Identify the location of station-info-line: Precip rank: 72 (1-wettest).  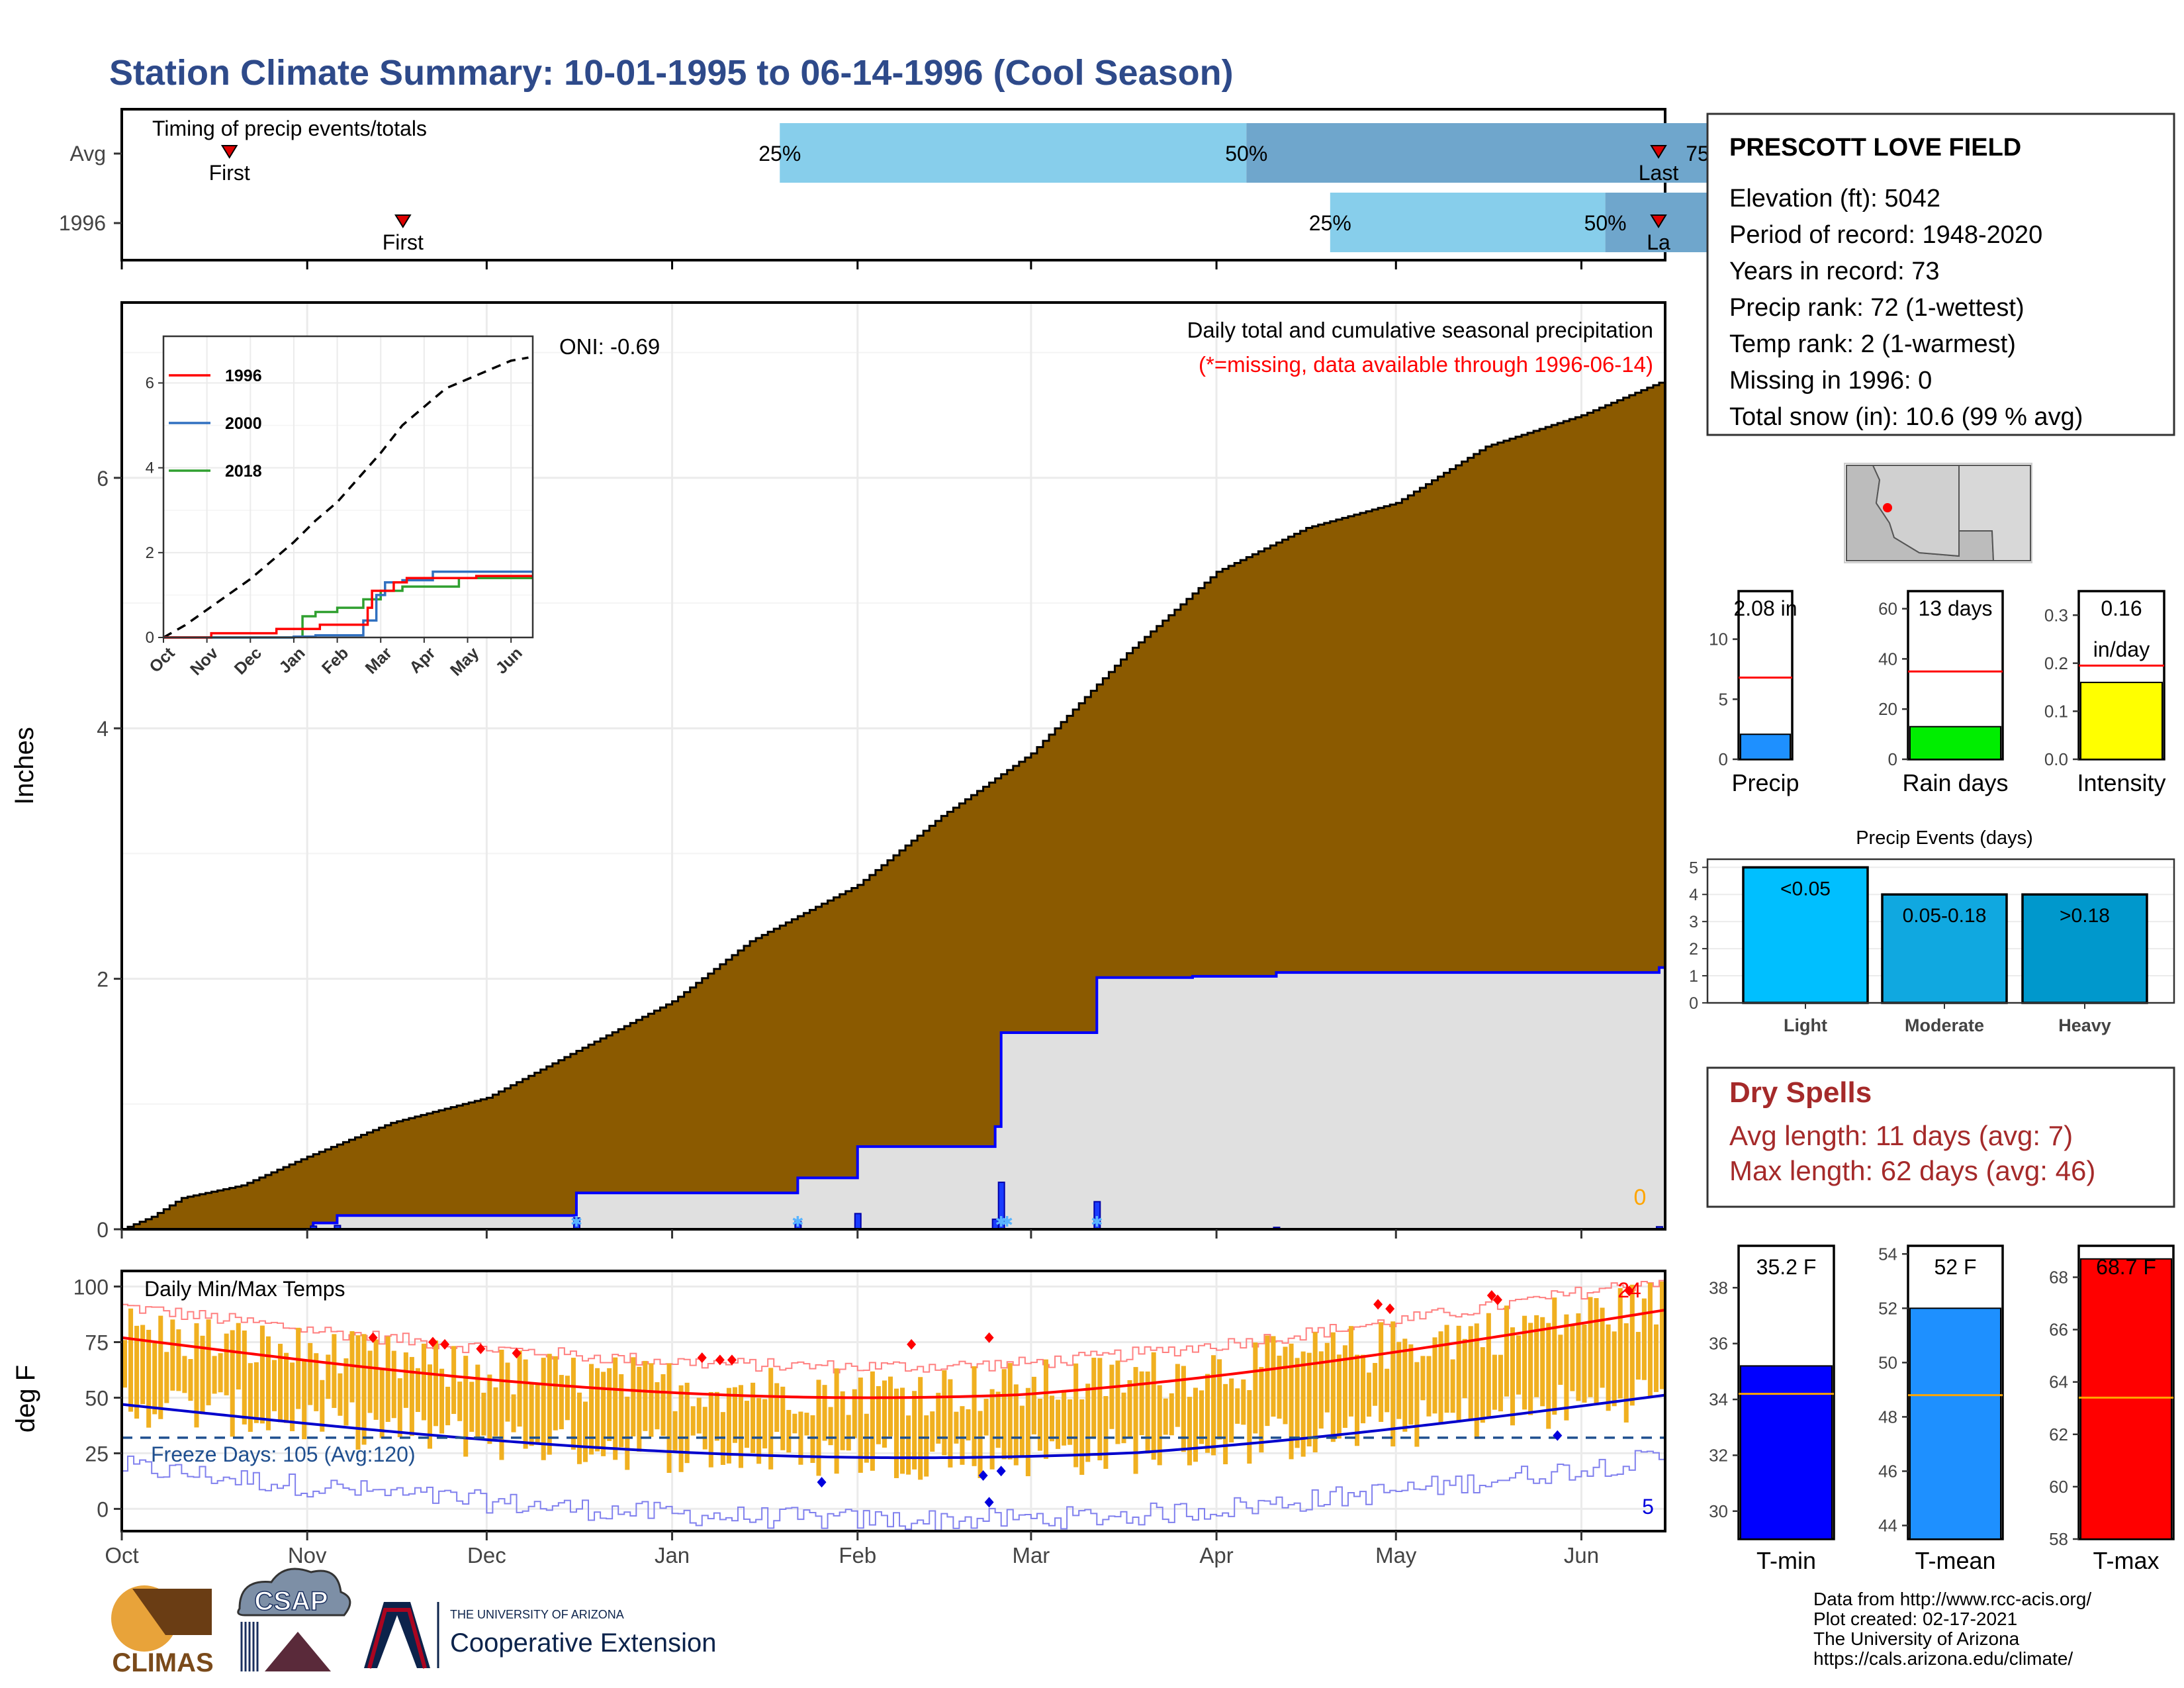
(1877, 308).